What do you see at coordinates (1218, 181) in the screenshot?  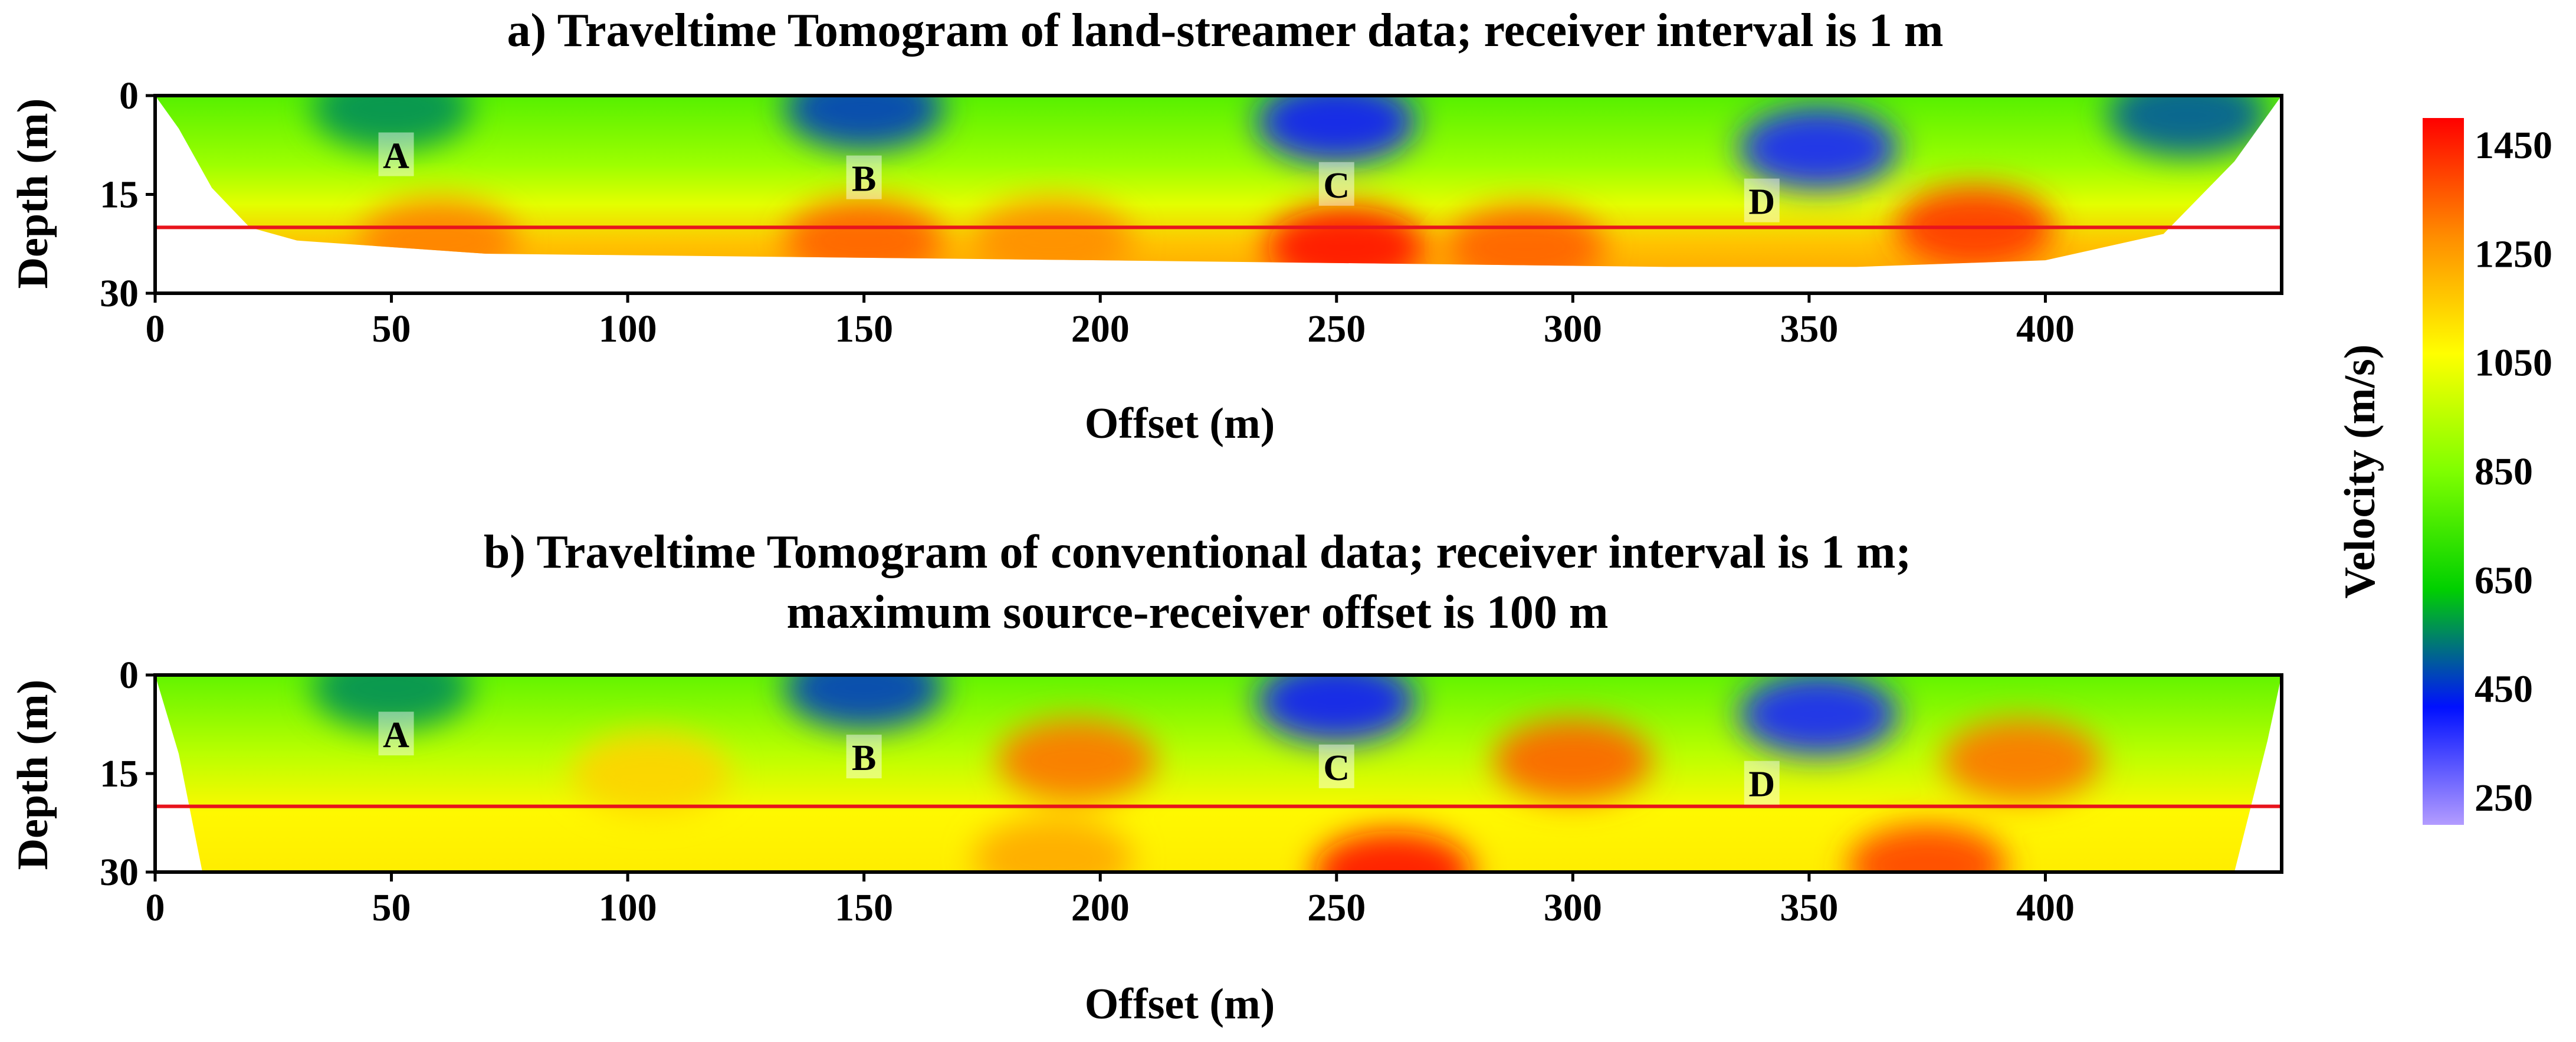 I see `velocity-field-a` at bounding box center [1218, 181].